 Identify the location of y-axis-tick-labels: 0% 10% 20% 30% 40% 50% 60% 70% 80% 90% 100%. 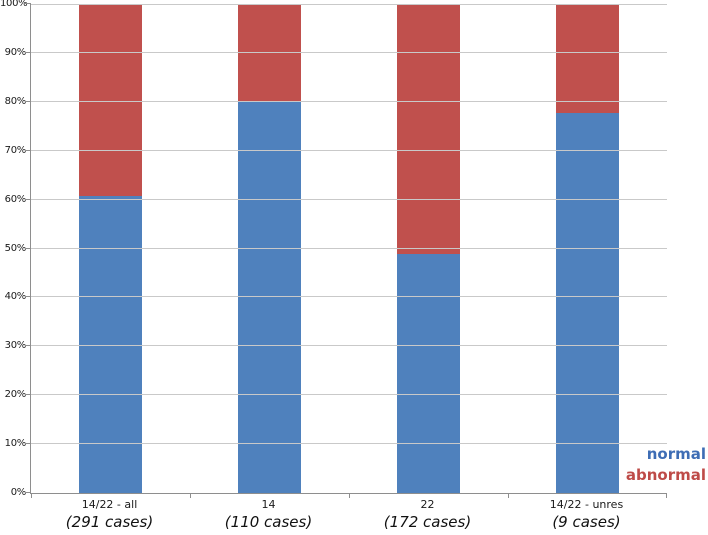
(14, 249).